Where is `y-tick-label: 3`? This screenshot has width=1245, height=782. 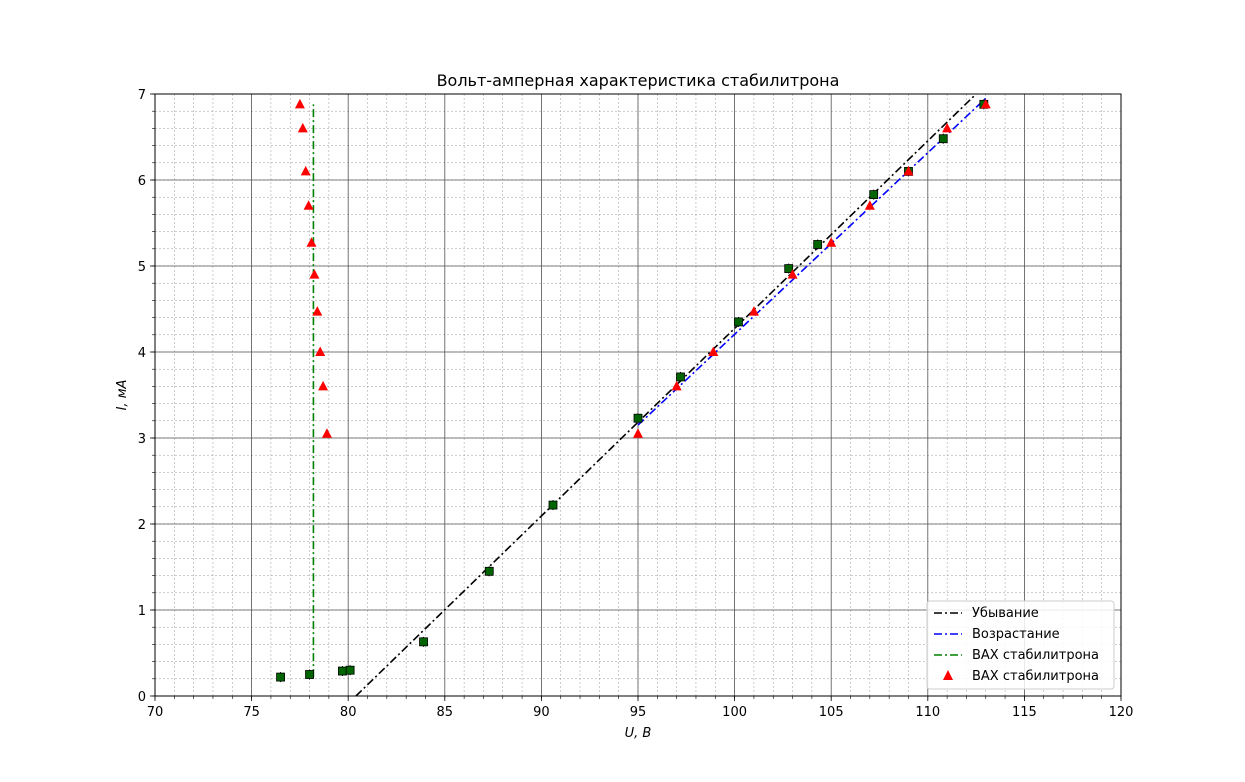 y-tick-label: 3 is located at coordinates (142, 439).